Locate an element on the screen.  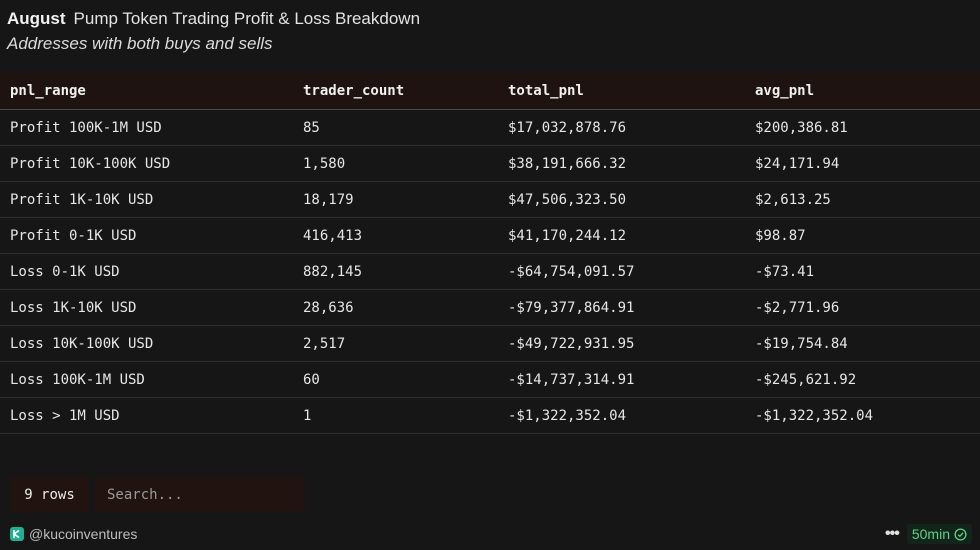
column-header-avg-pnl: avg_pnl is located at coordinates (785, 90).